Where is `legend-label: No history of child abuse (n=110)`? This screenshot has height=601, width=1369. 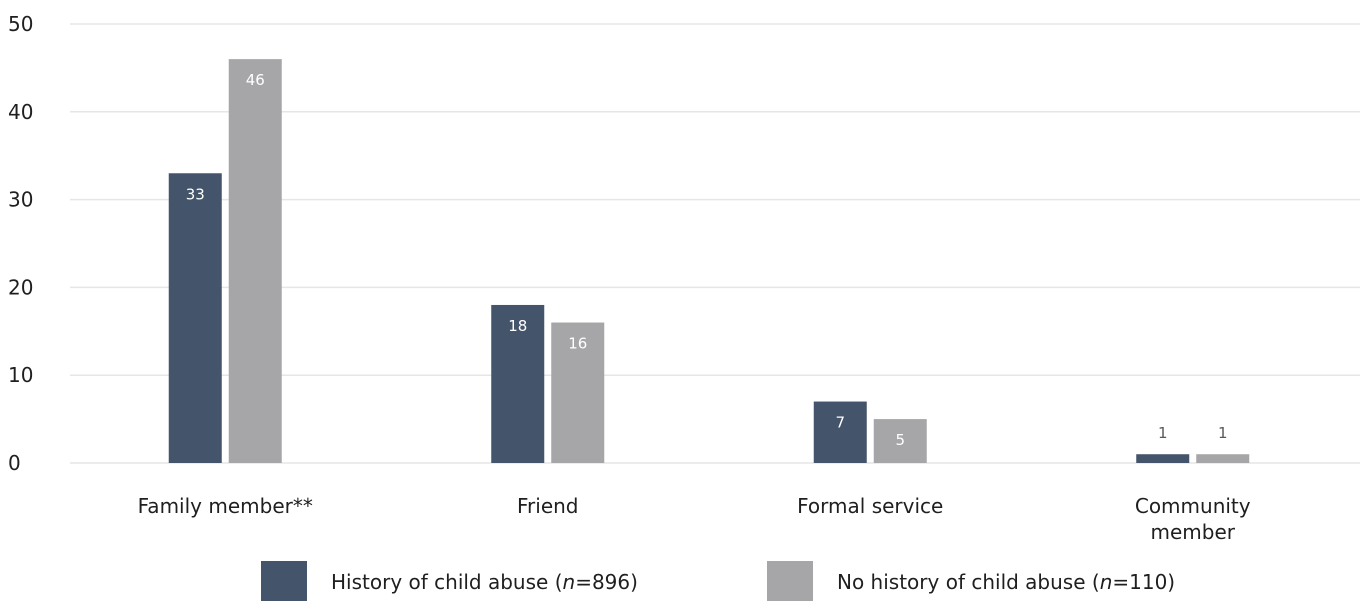 legend-label: No history of child abuse (n=110) is located at coordinates (1006, 582).